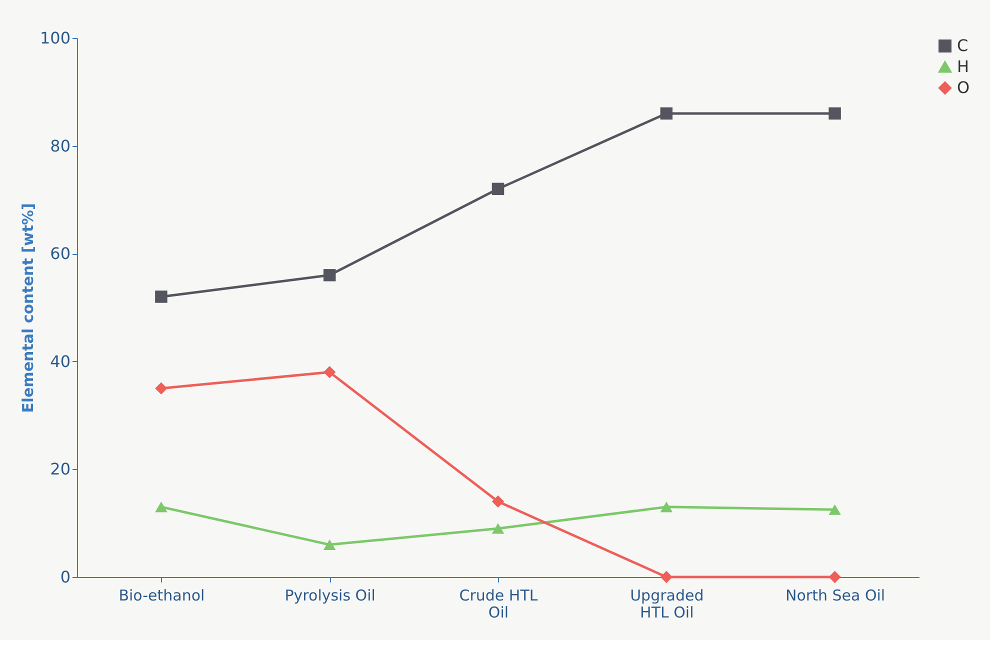 The width and height of the screenshot is (998, 647). What do you see at coordinates (962, 45) in the screenshot?
I see `legend-label: C` at bounding box center [962, 45].